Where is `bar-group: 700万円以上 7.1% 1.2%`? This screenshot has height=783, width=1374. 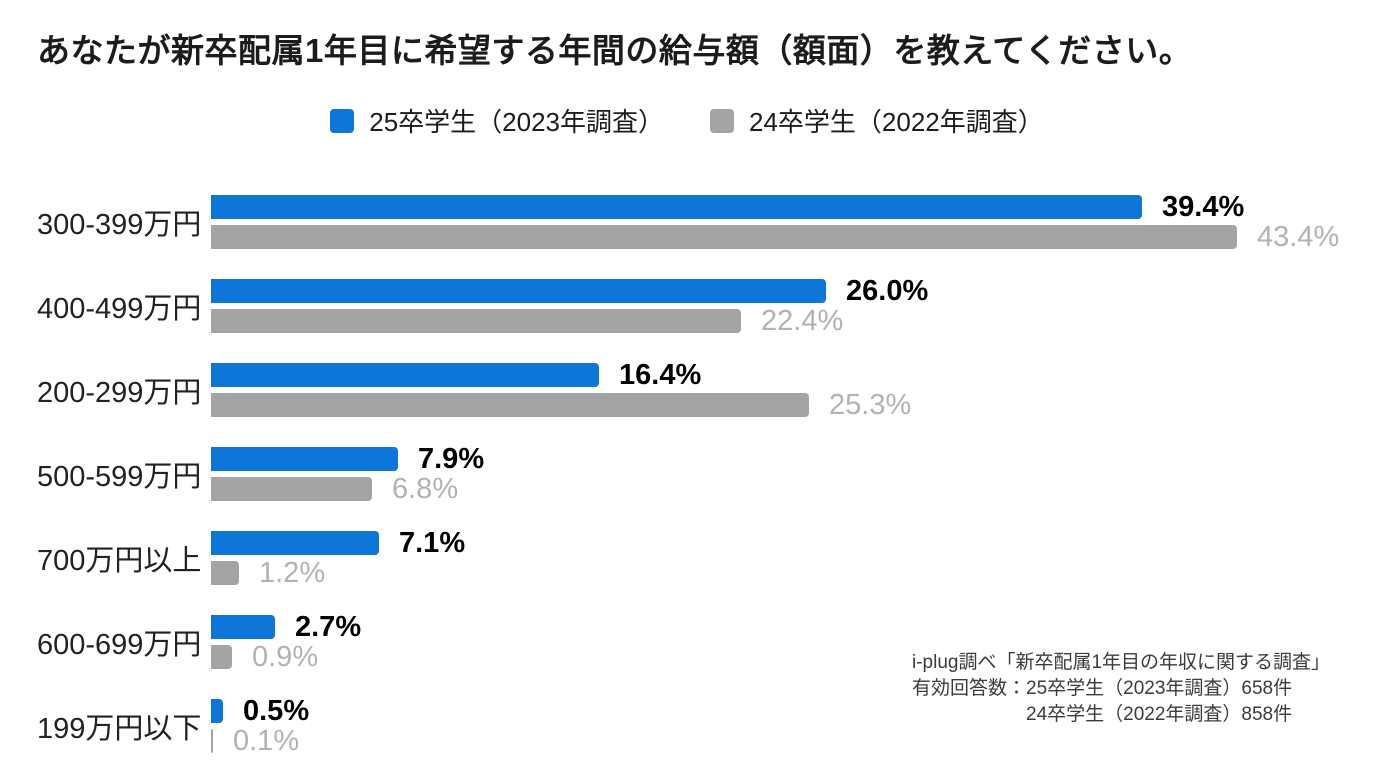 bar-group: 700万円以上 7.1% 1.2% is located at coordinates (687, 558).